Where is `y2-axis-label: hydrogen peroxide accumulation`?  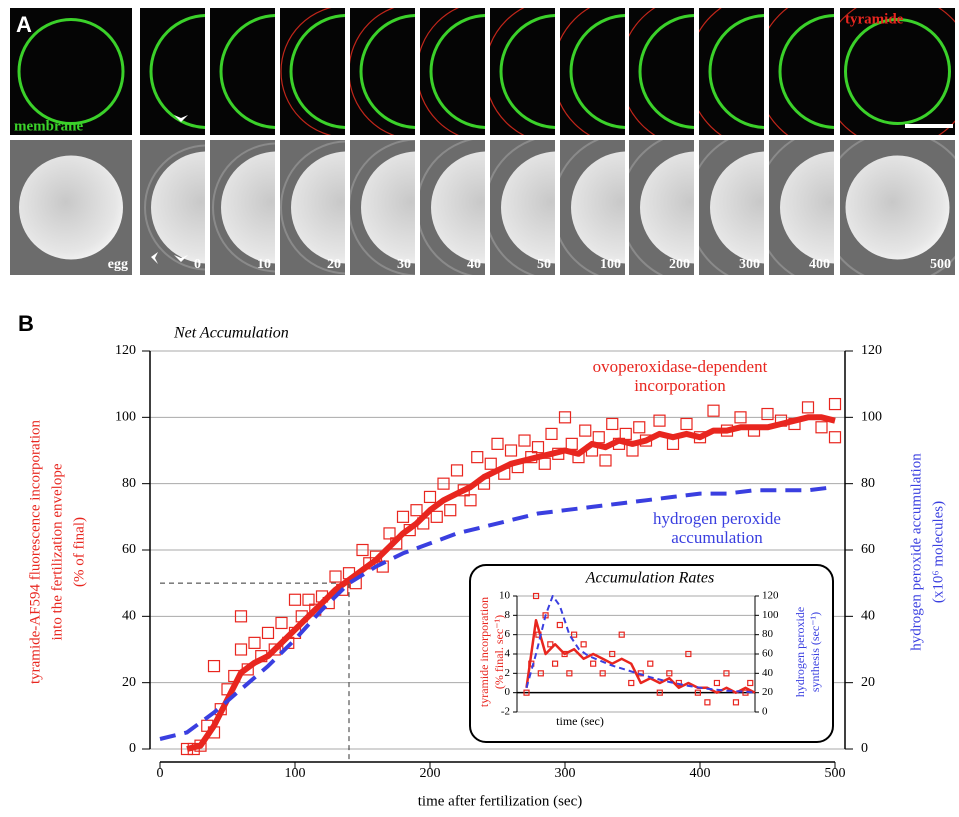
y2-axis-label: hydrogen peroxide accumulation is located at coordinates (916, 552).